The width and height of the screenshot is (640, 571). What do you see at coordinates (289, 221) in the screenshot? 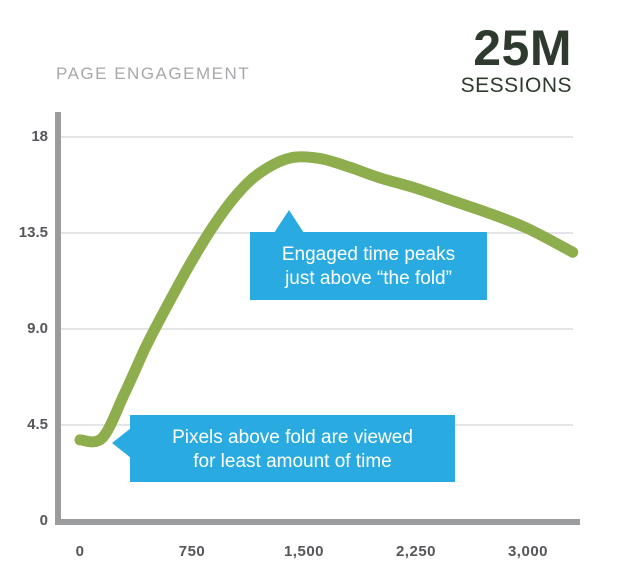
I see `peak-callout-pointer-icon` at bounding box center [289, 221].